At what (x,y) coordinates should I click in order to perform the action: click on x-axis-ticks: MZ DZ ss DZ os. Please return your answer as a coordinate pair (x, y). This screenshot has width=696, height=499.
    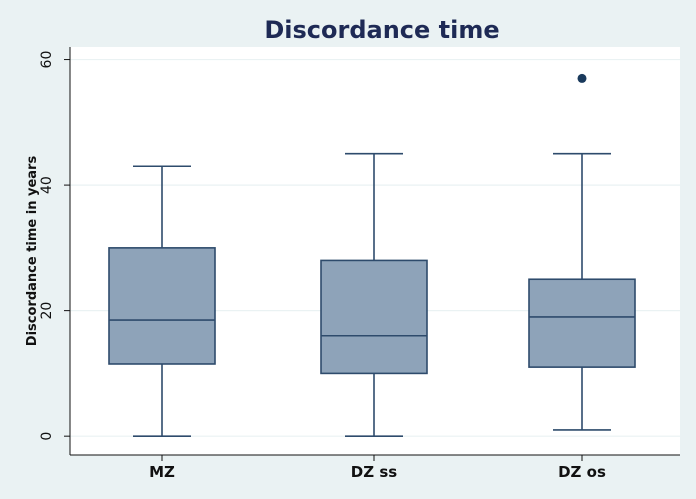
    Looking at the image, I should click on (377, 468).